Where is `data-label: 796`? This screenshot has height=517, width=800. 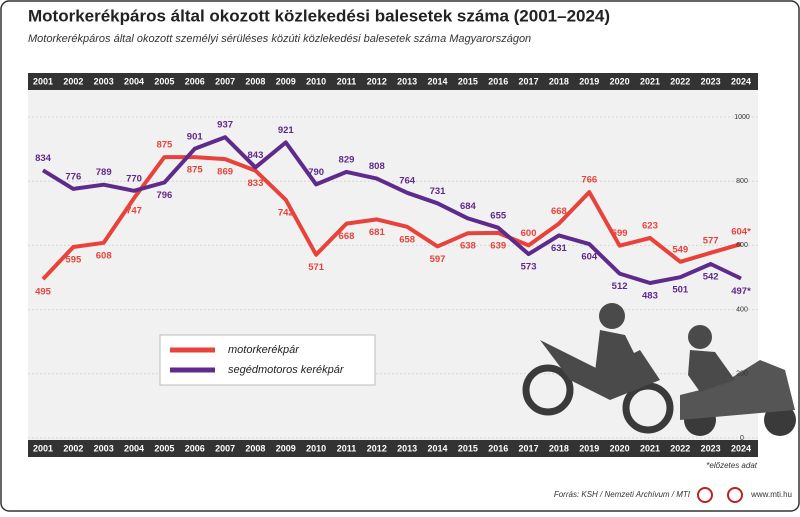 data-label: 796 is located at coordinates (164, 195).